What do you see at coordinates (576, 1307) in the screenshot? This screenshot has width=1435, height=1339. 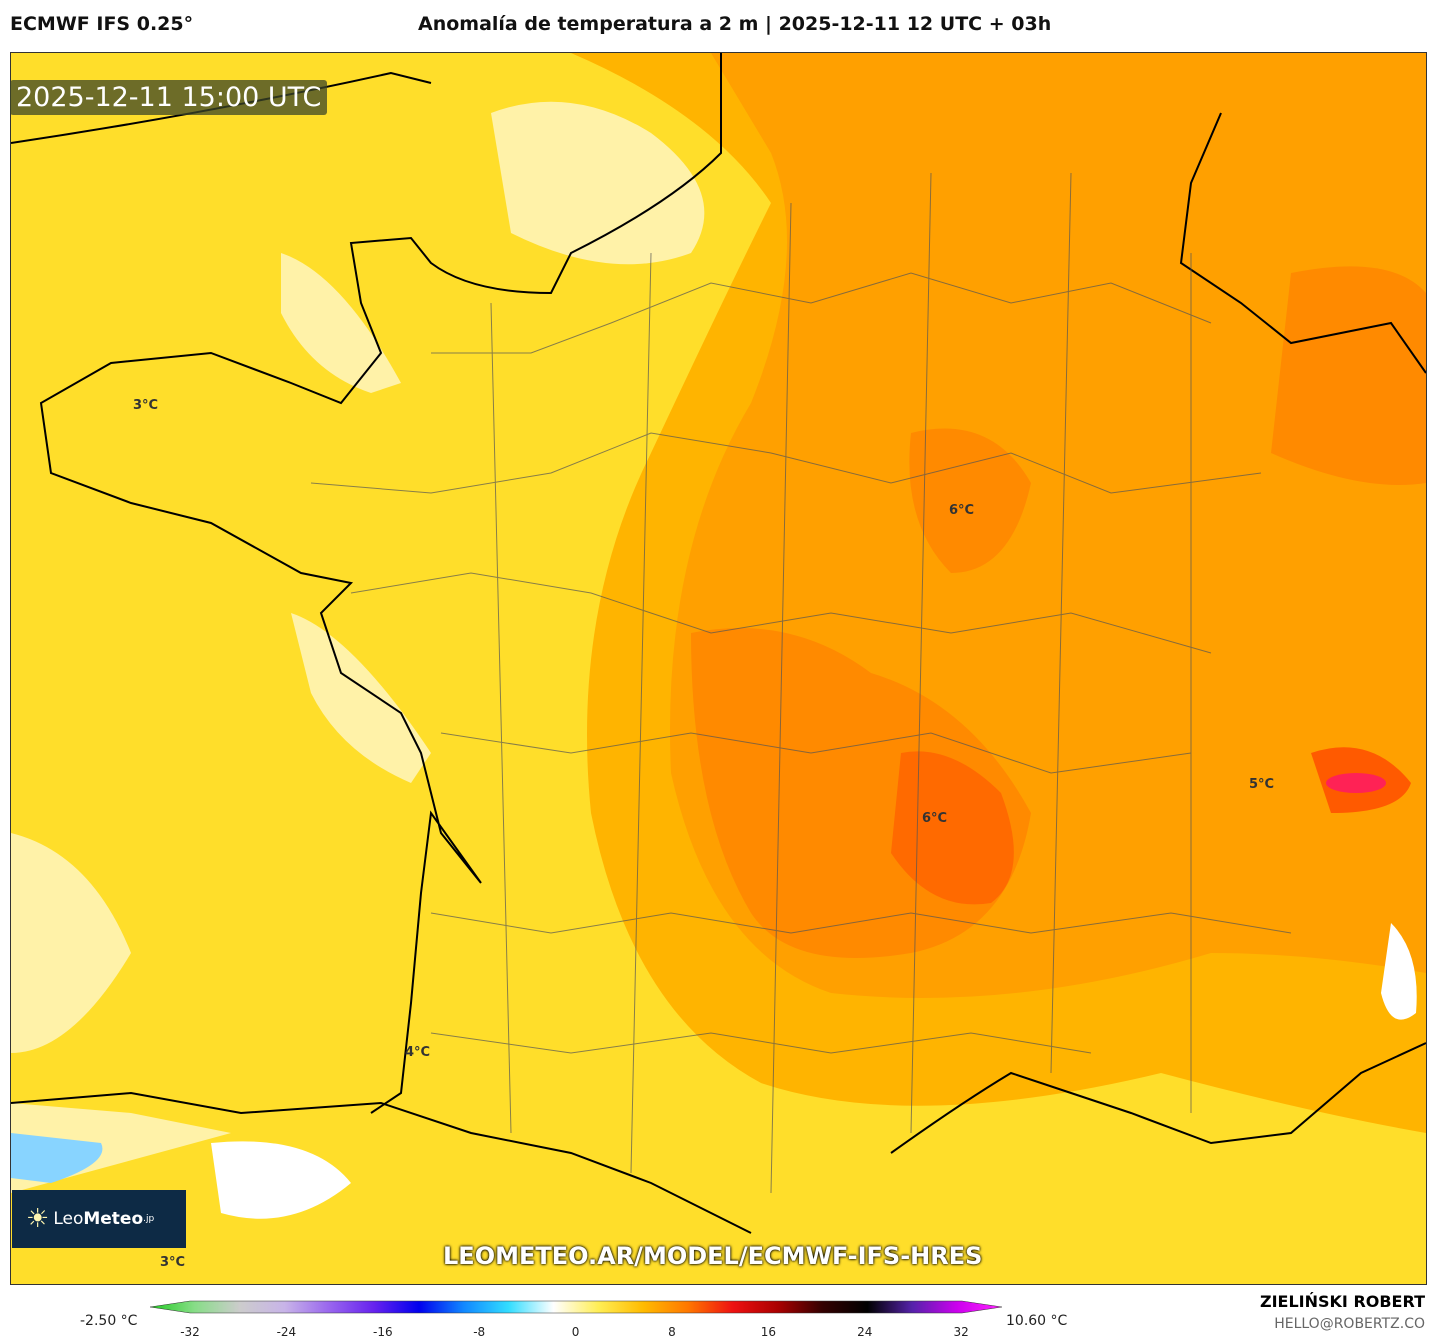 I see `colorbar` at bounding box center [576, 1307].